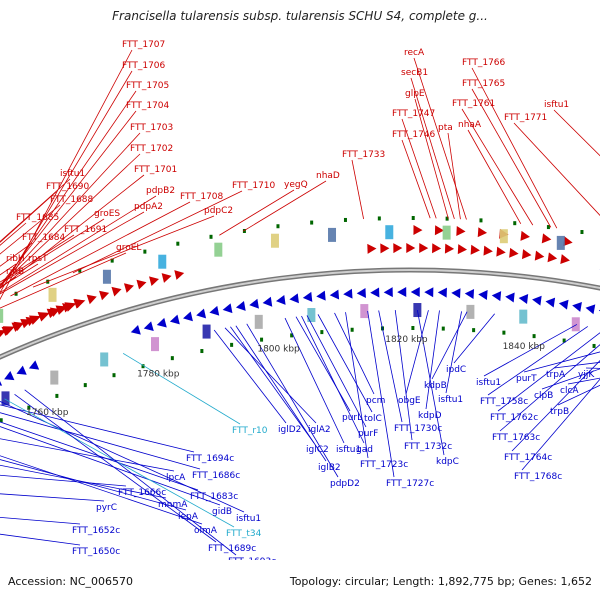  What do you see at coordinates (415, 94) in the screenshot?
I see `forward-gene-label: glpE` at bounding box center [415, 94].